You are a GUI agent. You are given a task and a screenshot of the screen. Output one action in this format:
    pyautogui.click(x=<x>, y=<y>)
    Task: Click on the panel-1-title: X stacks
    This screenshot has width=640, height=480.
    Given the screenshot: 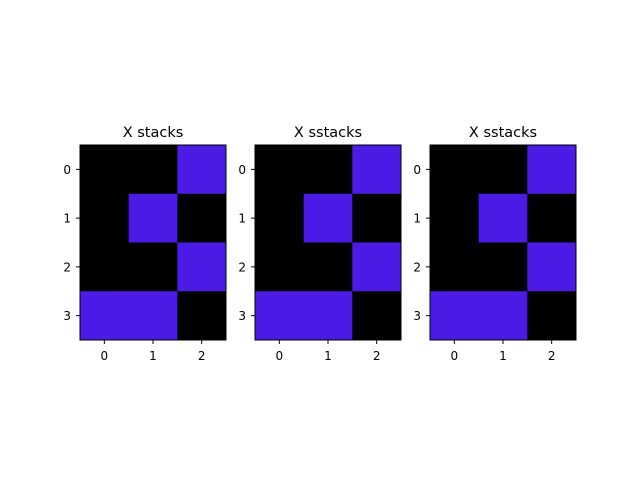 What is the action you would take?
    pyautogui.click(x=153, y=133)
    